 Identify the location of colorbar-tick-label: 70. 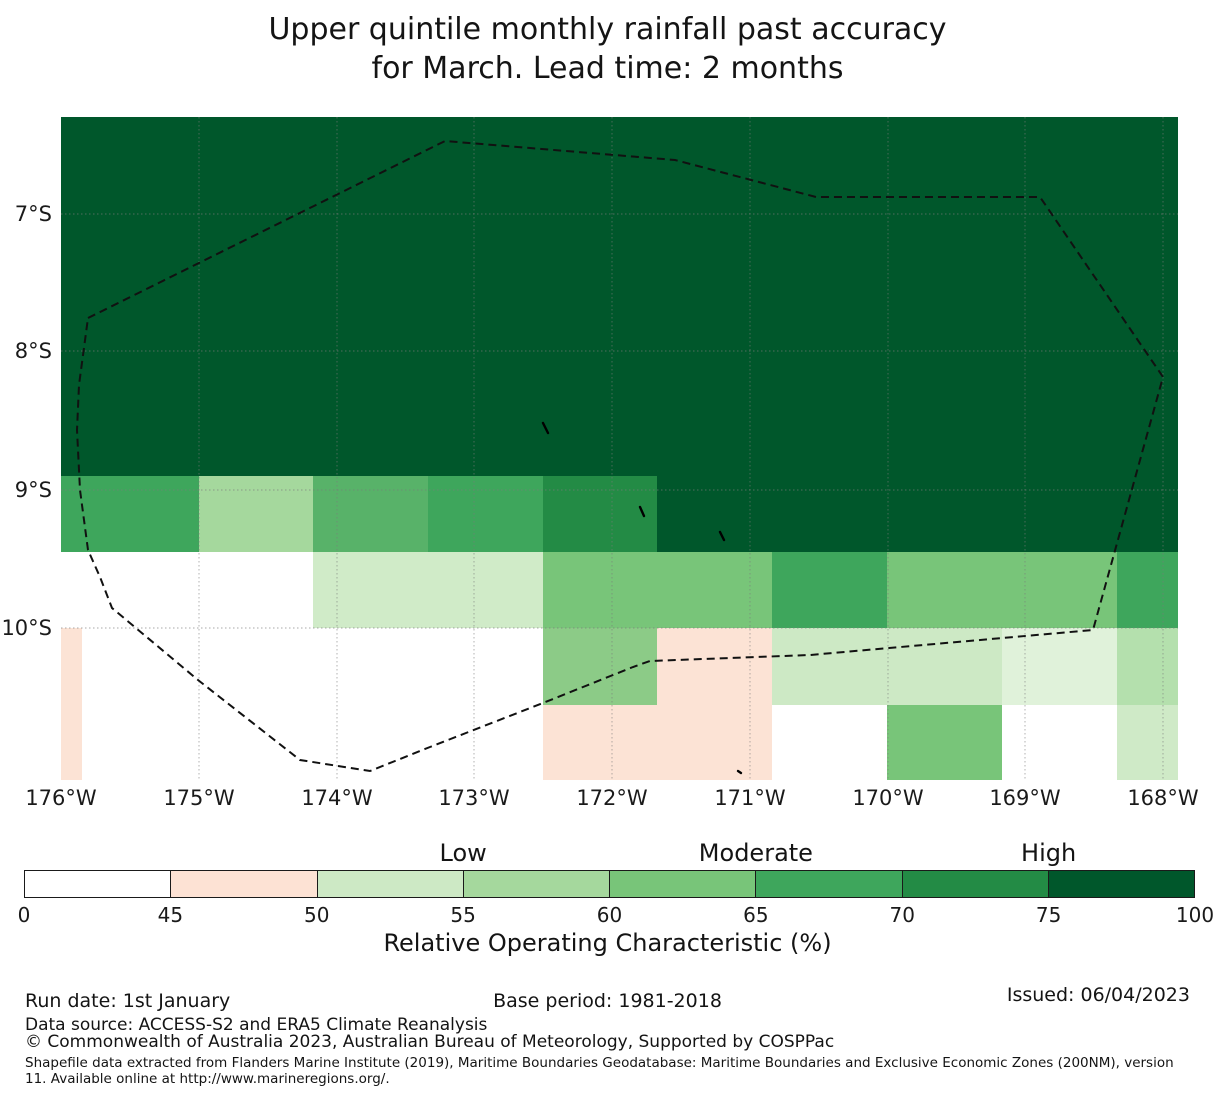
(902, 915).